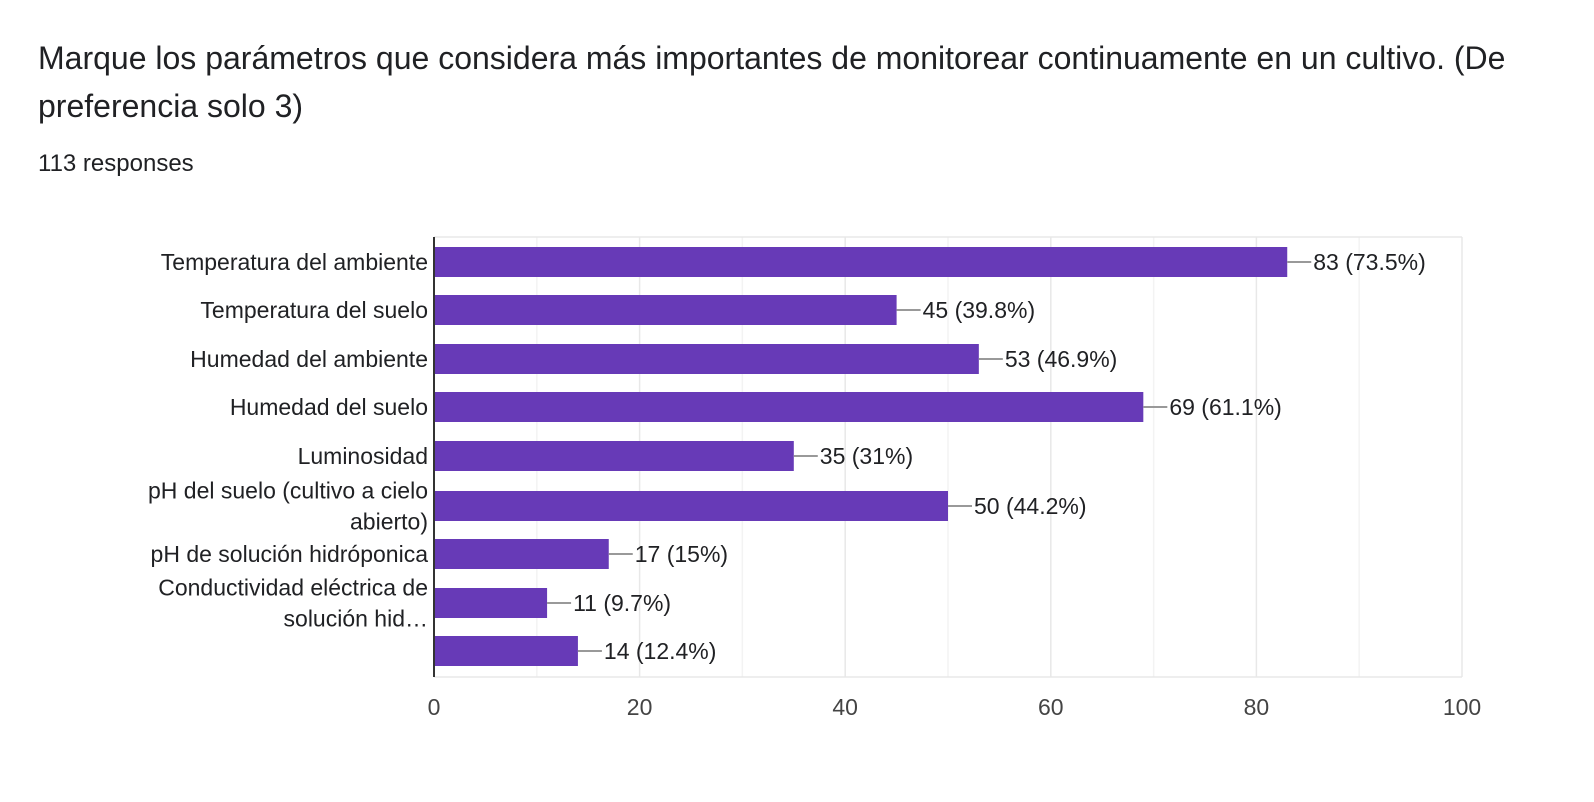 Image resolution: width=1594 pixels, height=802 pixels. I want to click on data-label: 17 (15%), so click(681, 554).